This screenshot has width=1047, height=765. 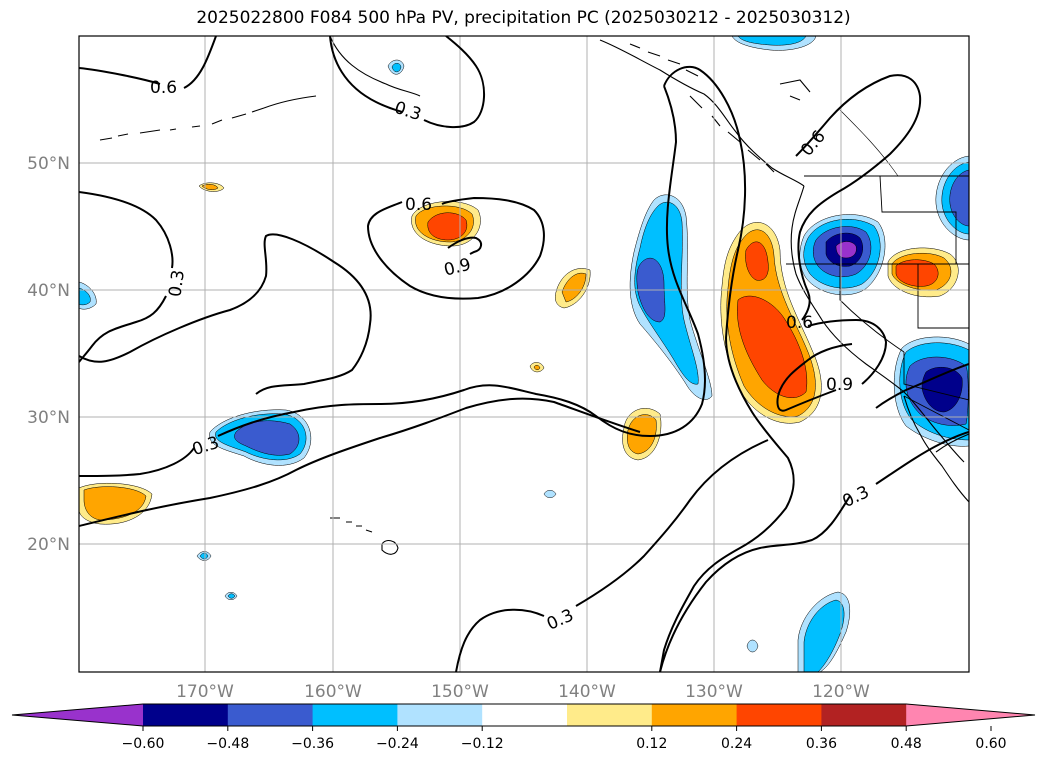 What do you see at coordinates (832, 365) in the screenshot?
I see `pv-contour-0.9-cut` at bounding box center [832, 365].